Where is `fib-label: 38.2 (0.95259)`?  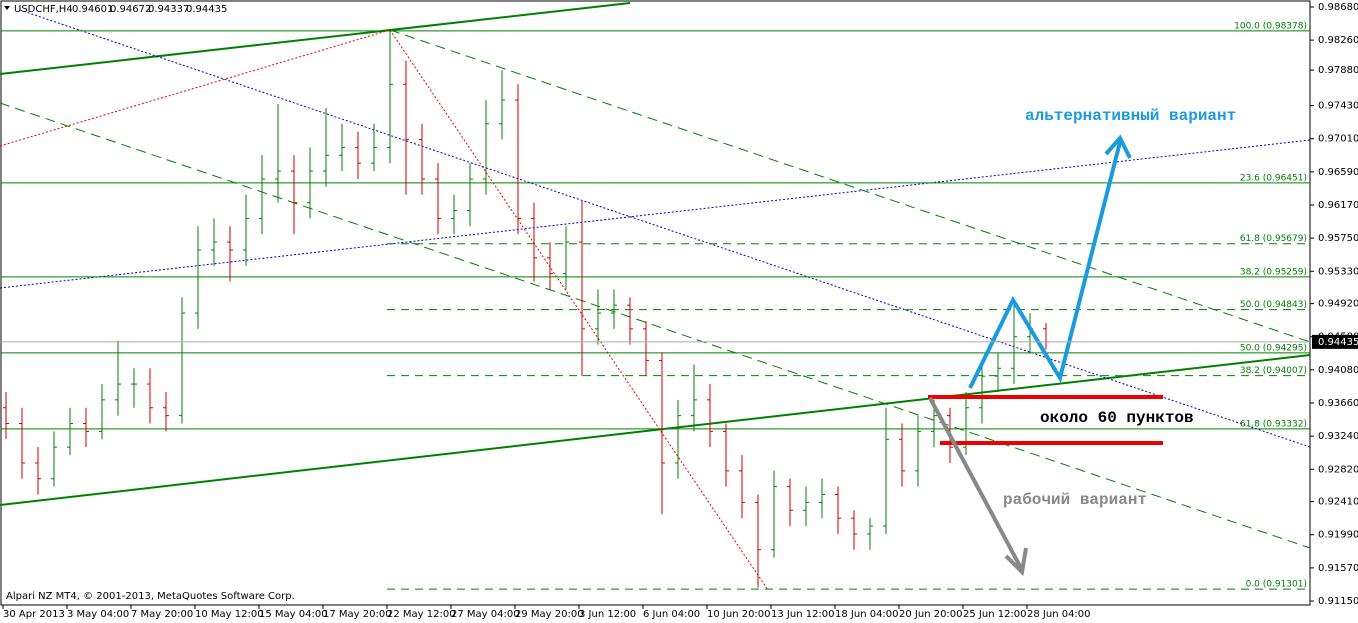 fib-label: 38.2 (0.95259) is located at coordinates (1273, 272).